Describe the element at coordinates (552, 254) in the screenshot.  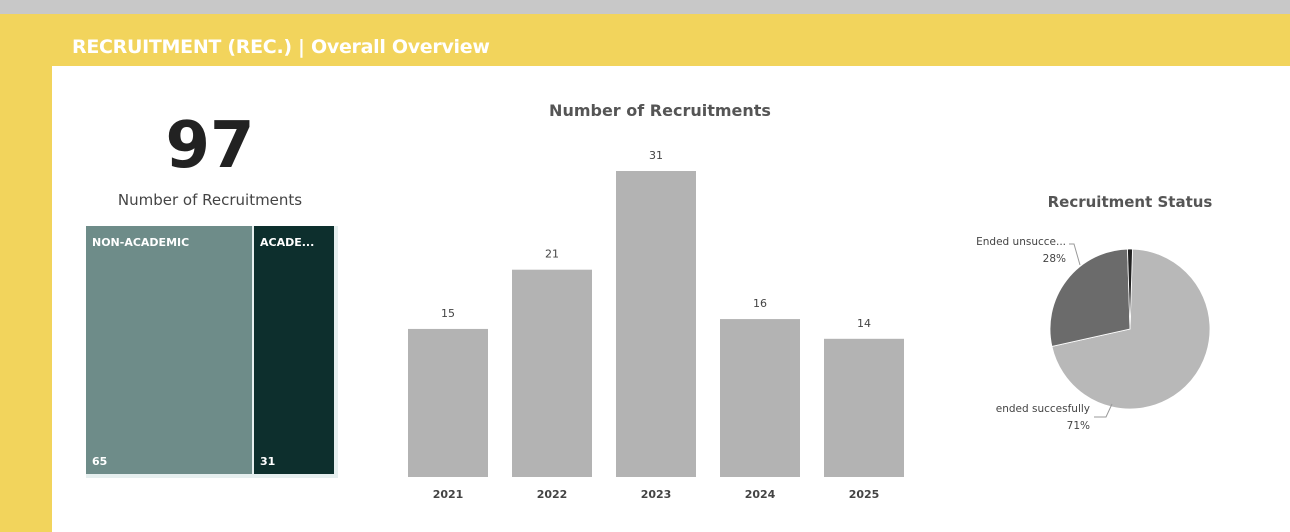
I see `bar-value-label: 21` at that location.